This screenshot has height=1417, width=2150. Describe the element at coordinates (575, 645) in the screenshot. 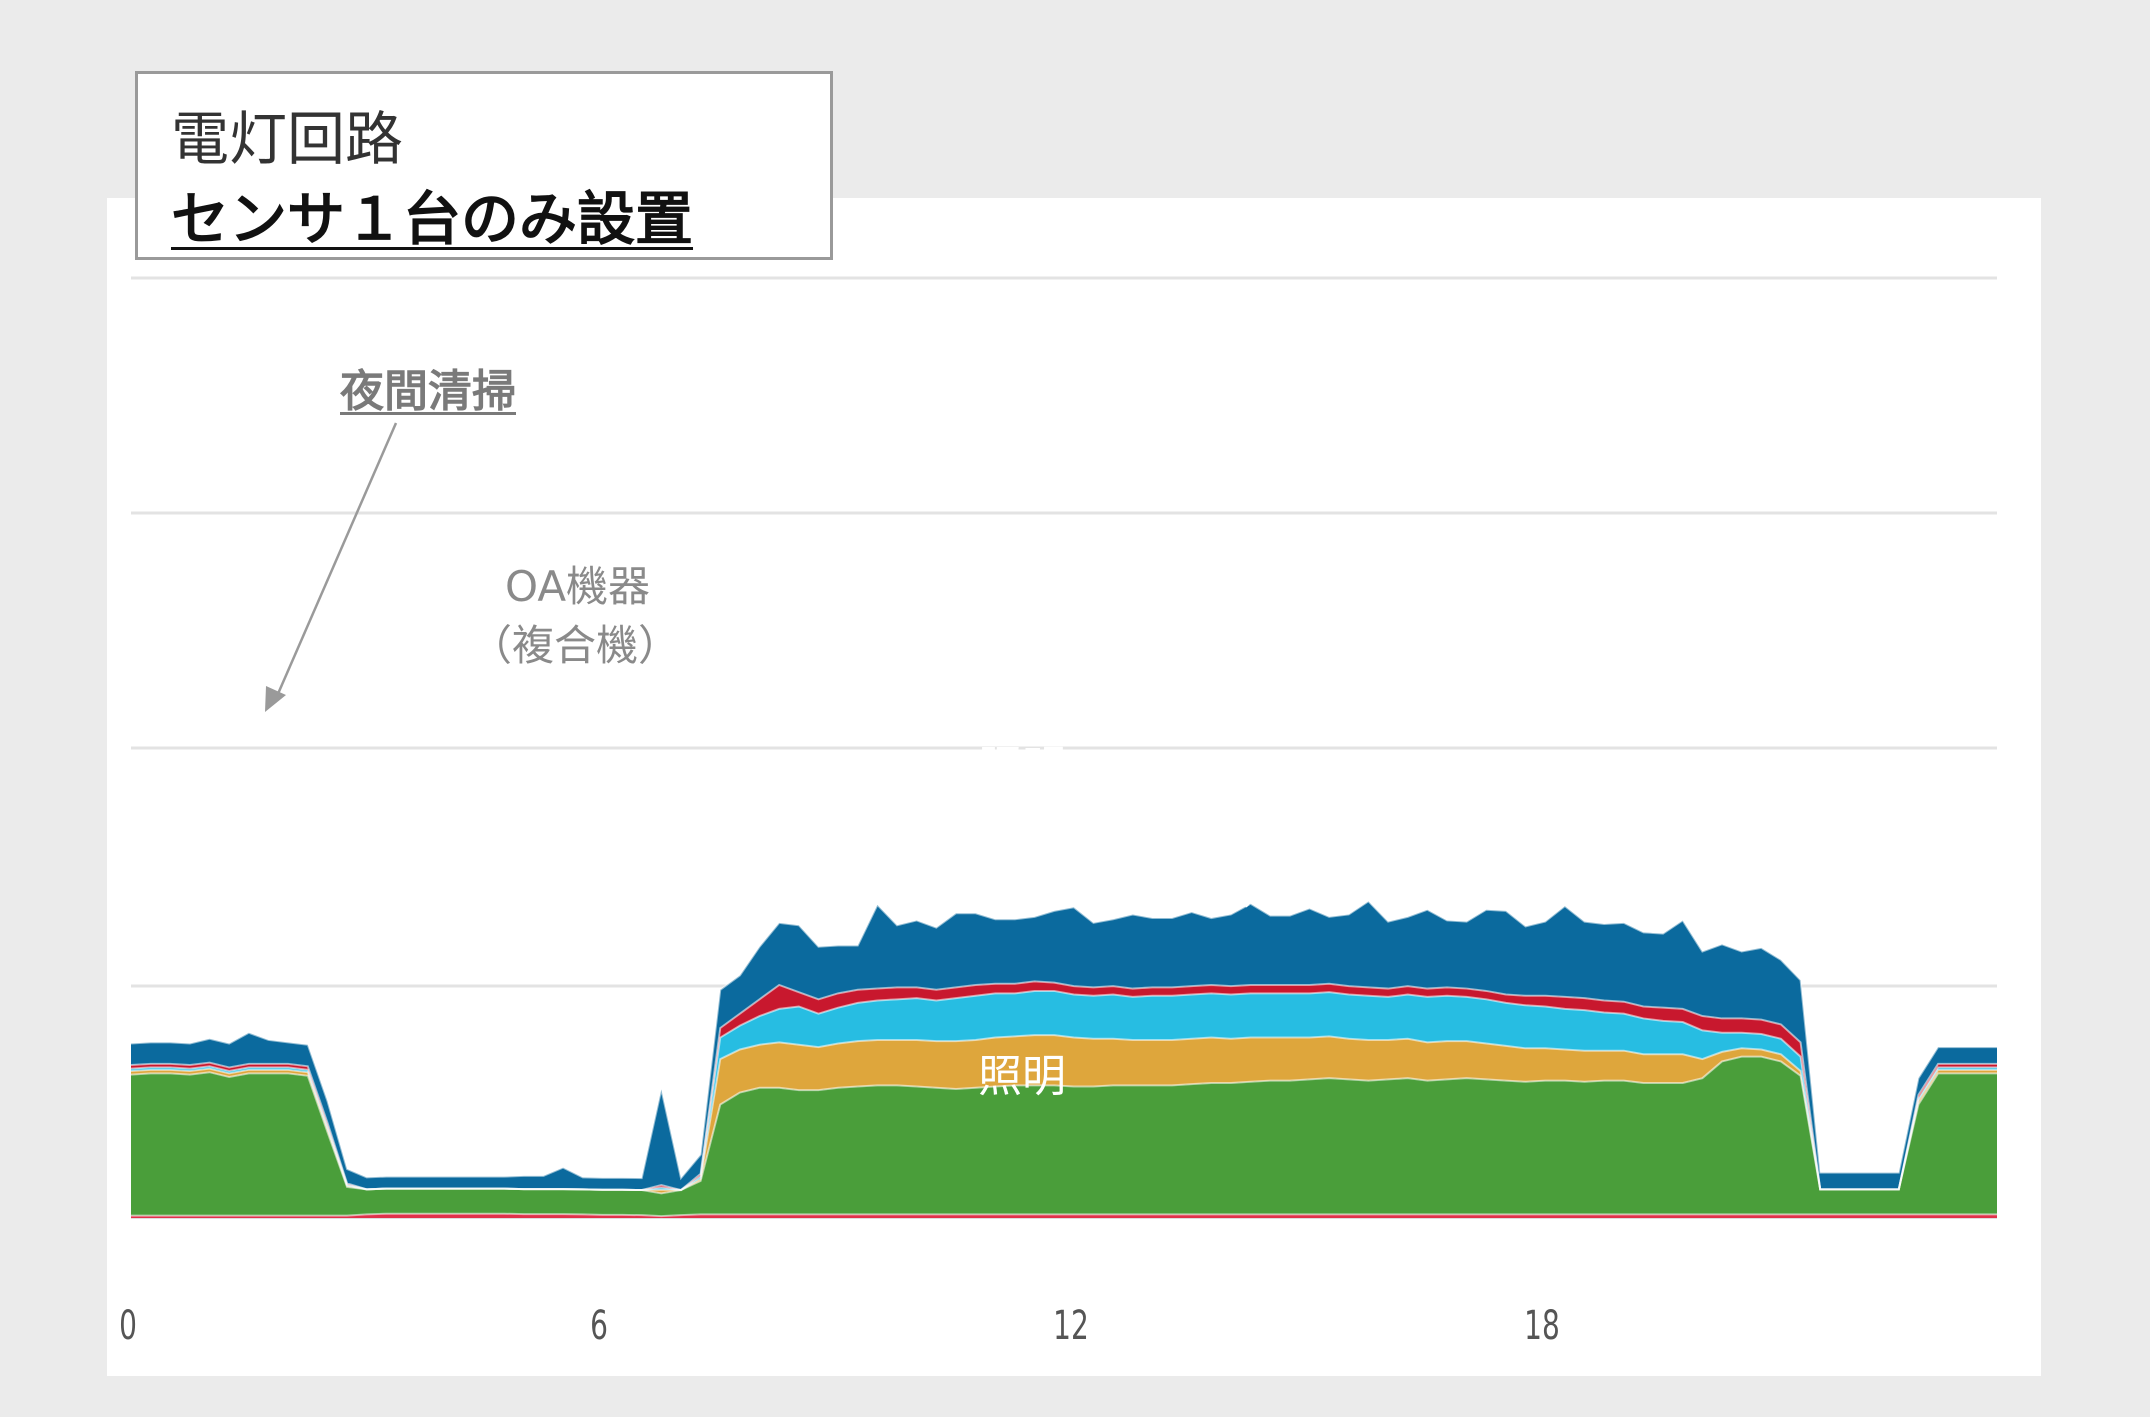

I see `oa-copier-sublabel: （複合機）` at that location.